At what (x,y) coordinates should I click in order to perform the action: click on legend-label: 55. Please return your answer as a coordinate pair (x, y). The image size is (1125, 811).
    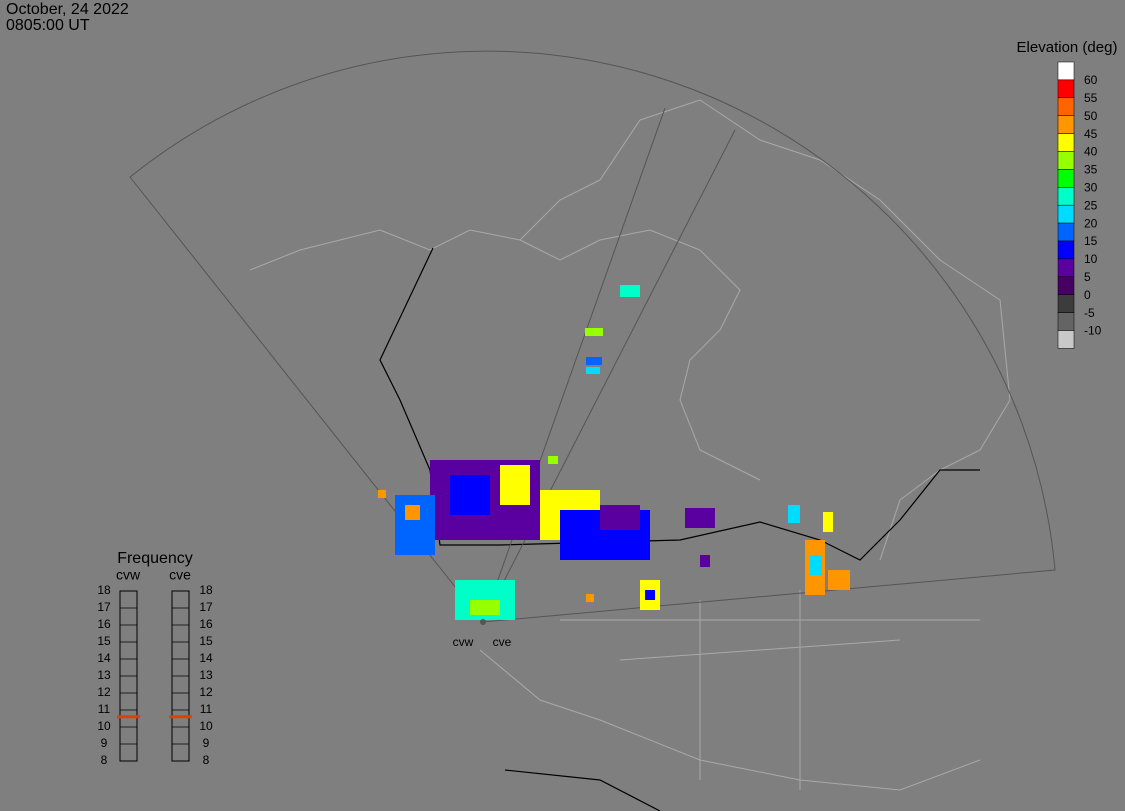
    Looking at the image, I should click on (1091, 98).